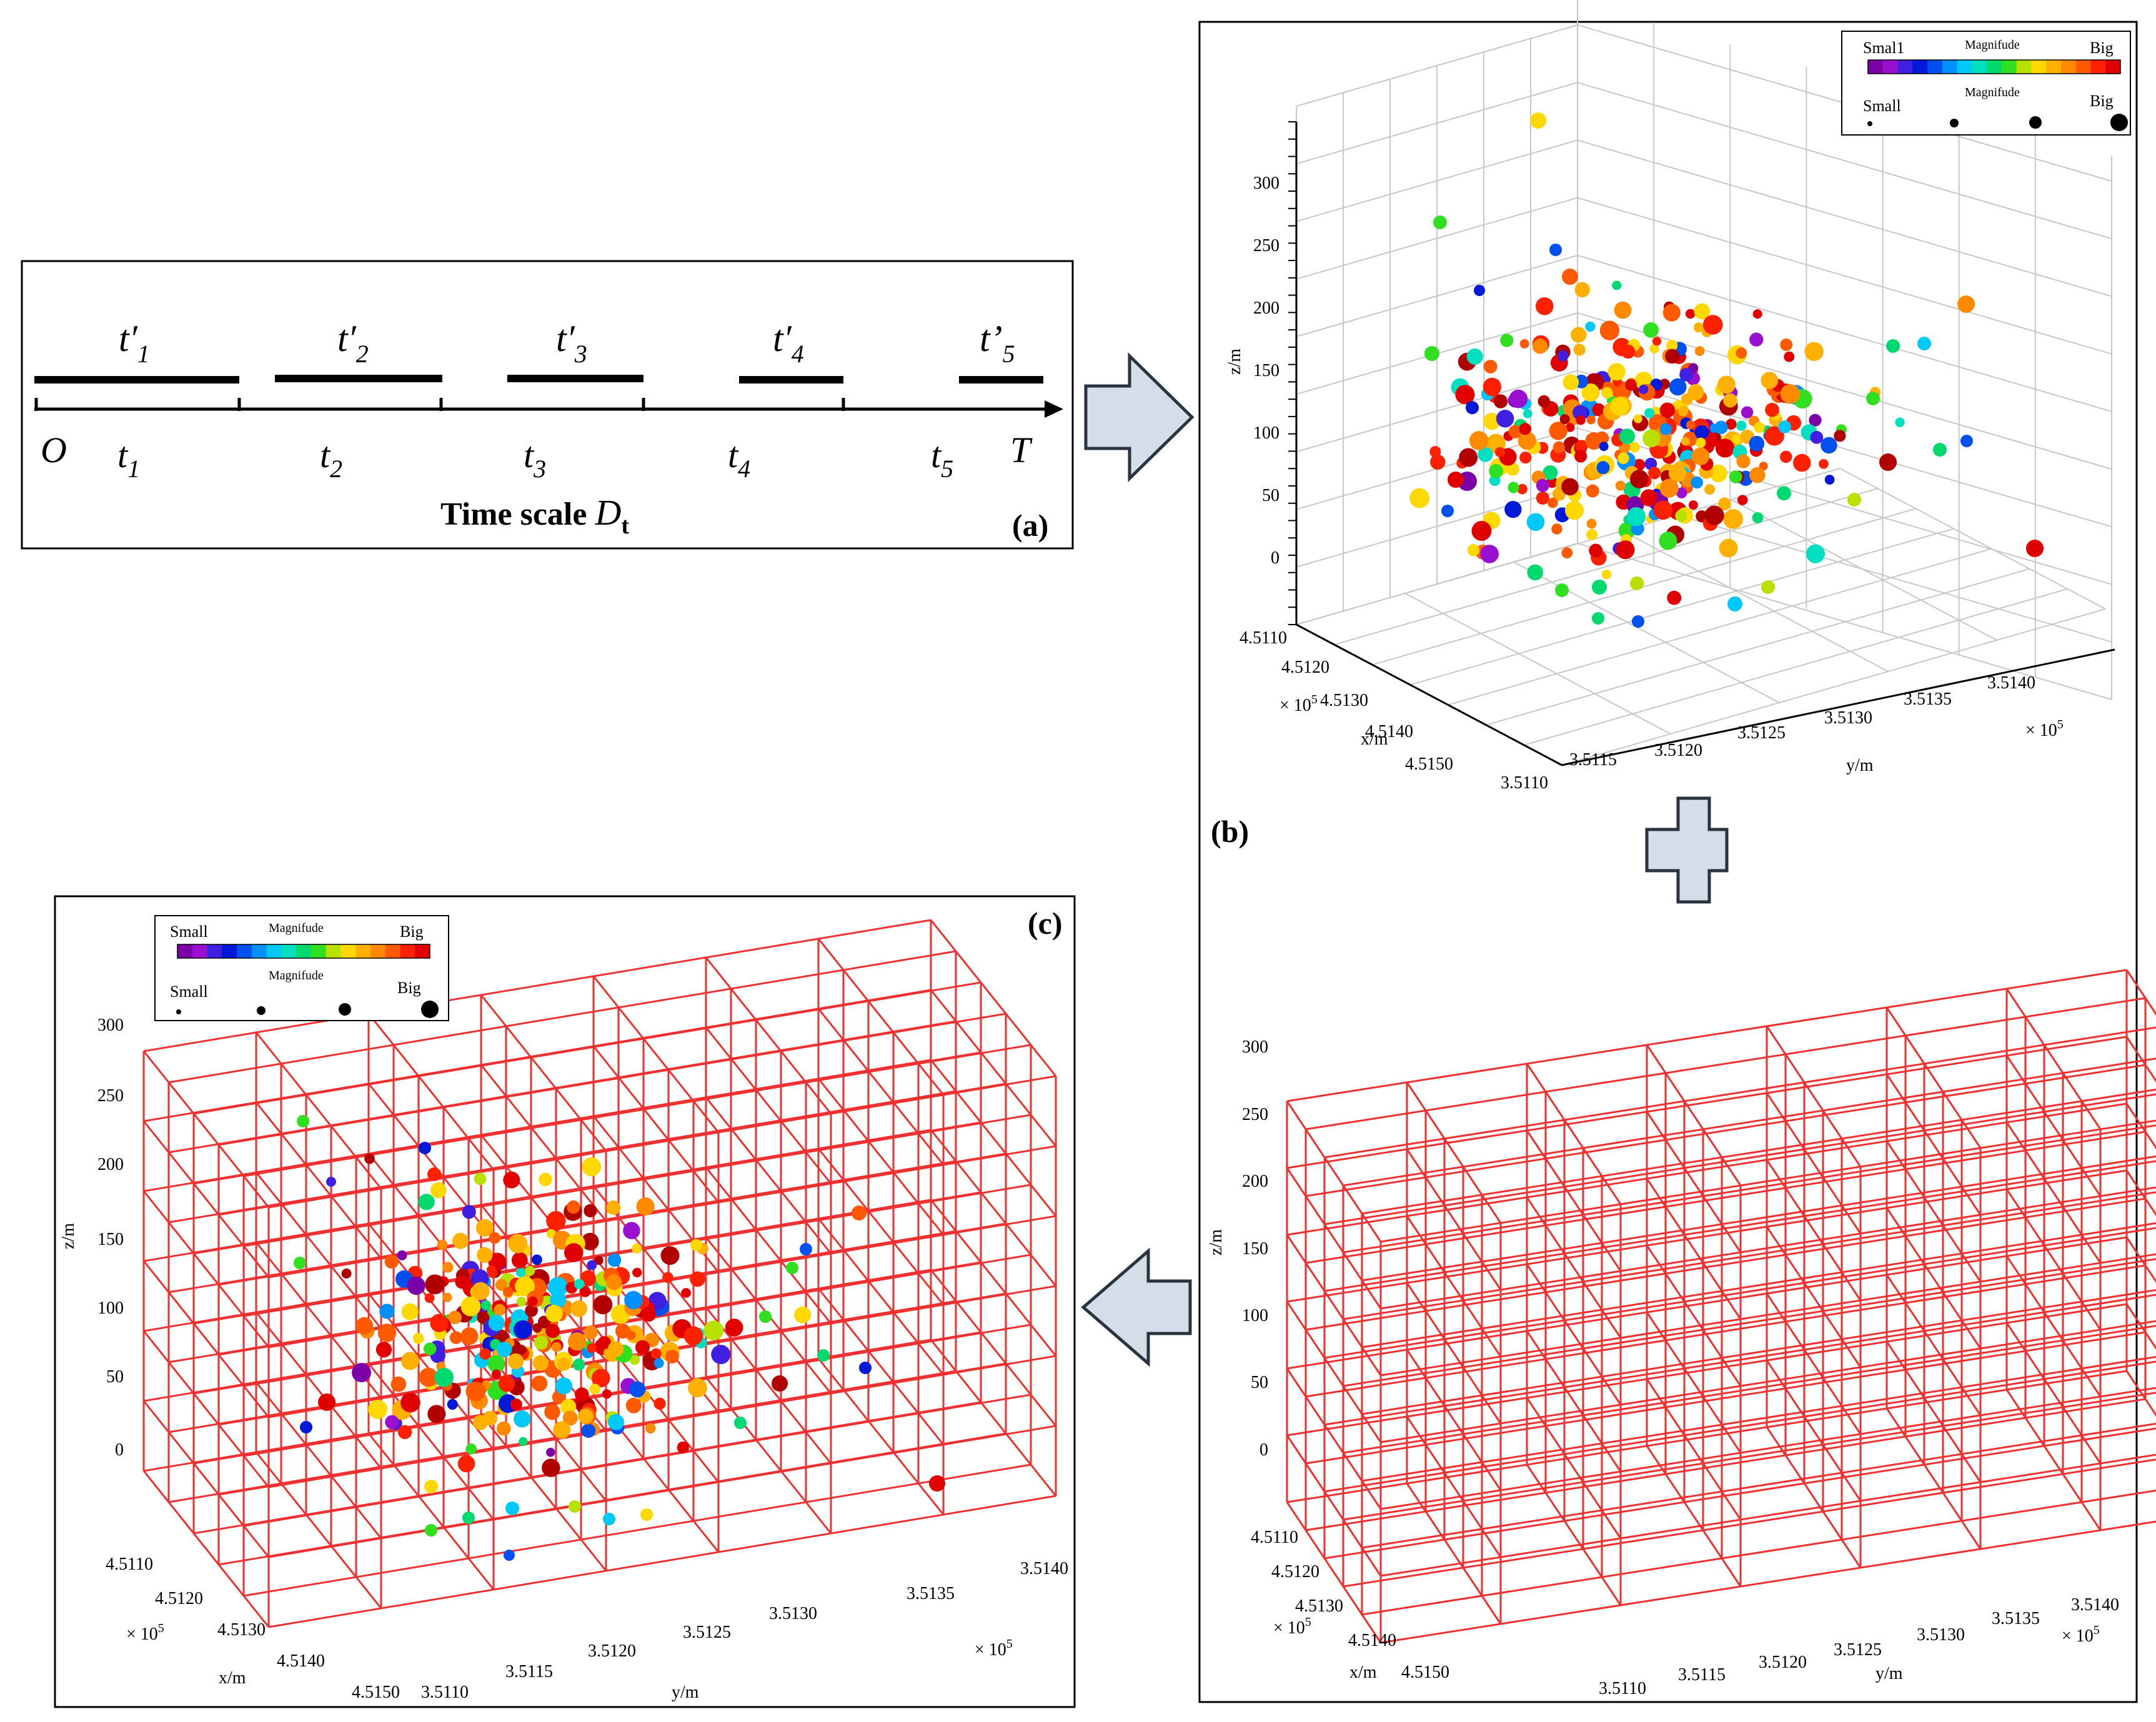 The height and width of the screenshot is (1722, 2156). Describe the element at coordinates (445, 1693) in the screenshot. I see `y-tick: 3.5110` at that location.